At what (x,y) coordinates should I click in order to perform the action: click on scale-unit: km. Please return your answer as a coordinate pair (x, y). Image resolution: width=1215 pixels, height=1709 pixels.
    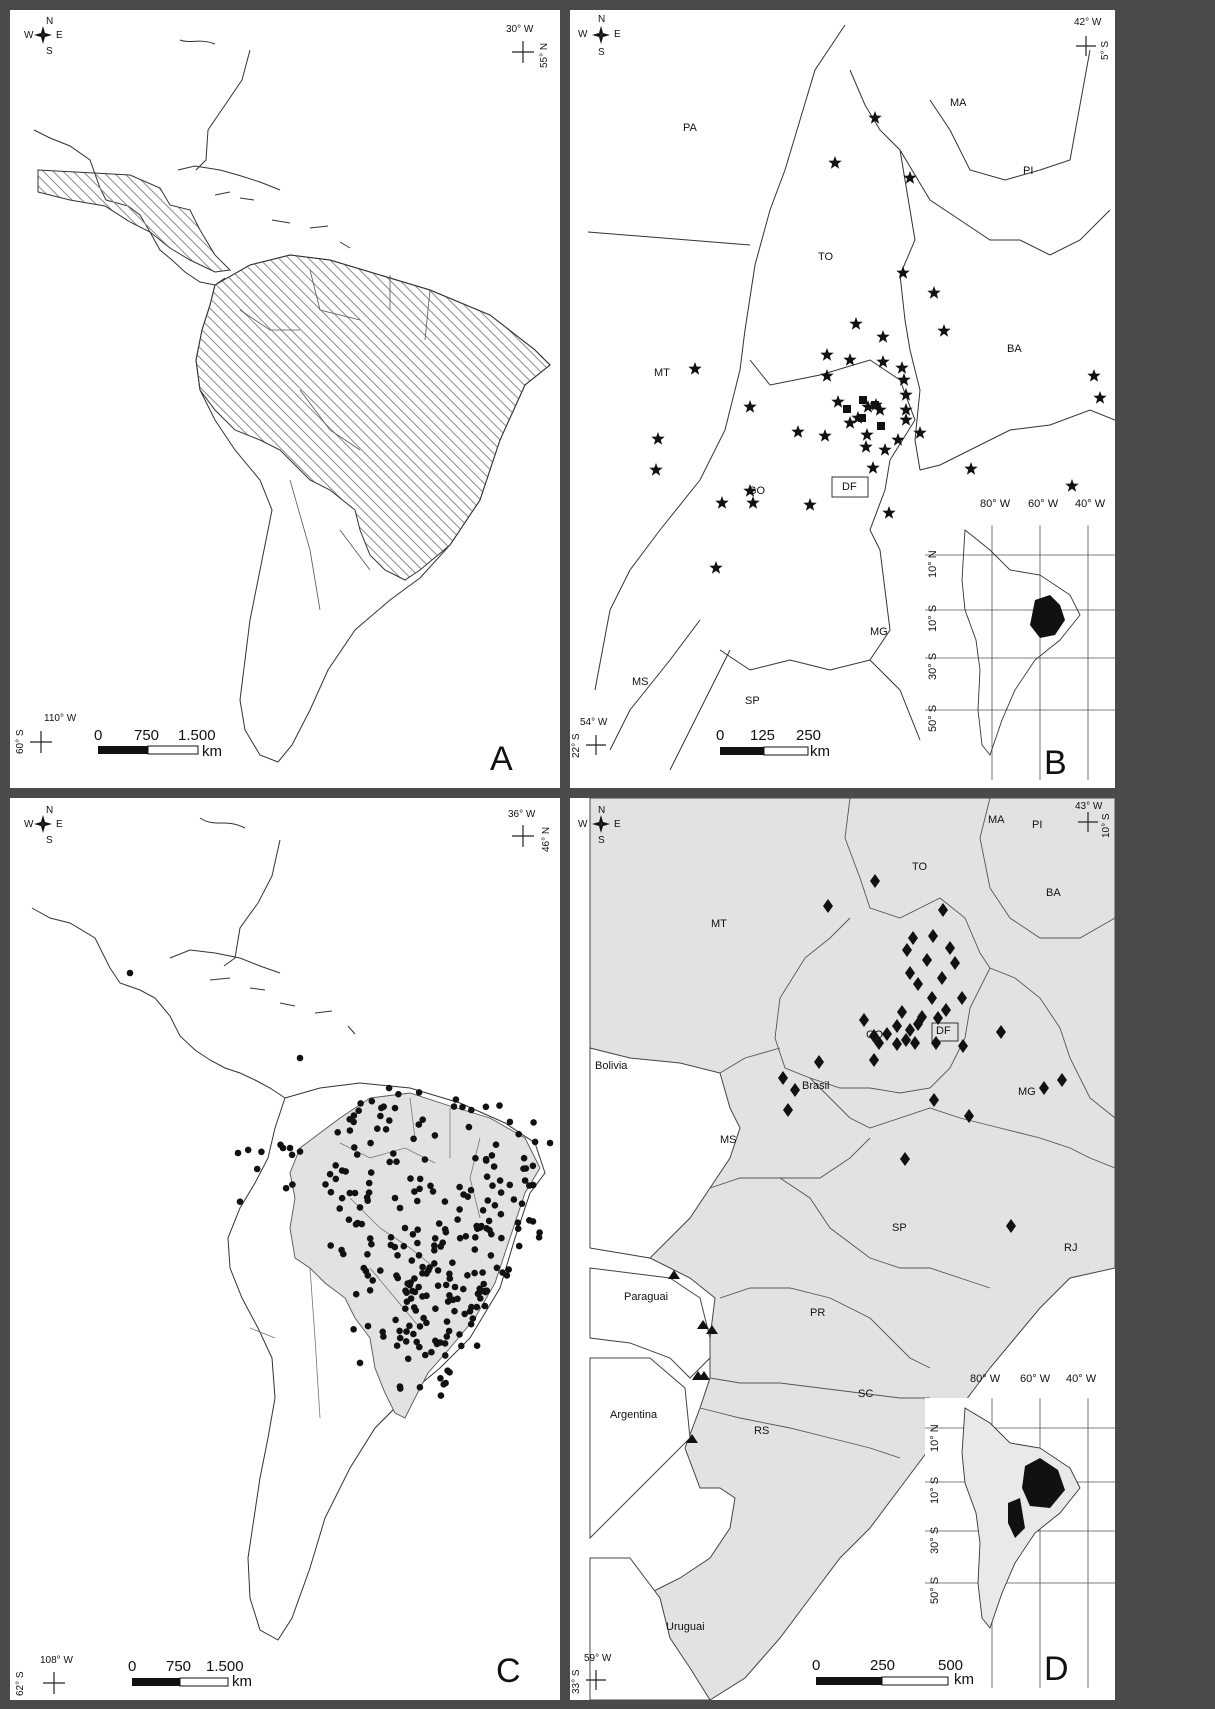
    Looking at the image, I should click on (212, 751).